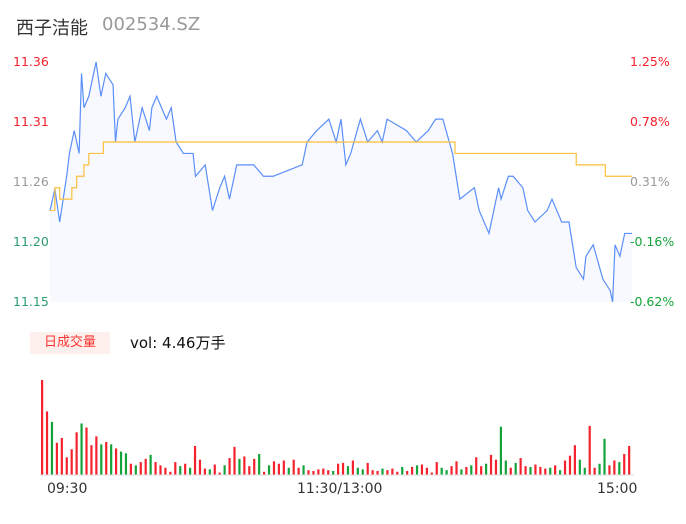  What do you see at coordinates (31, 181) in the screenshot?
I see `y-tick-left: 11.26` at bounding box center [31, 181].